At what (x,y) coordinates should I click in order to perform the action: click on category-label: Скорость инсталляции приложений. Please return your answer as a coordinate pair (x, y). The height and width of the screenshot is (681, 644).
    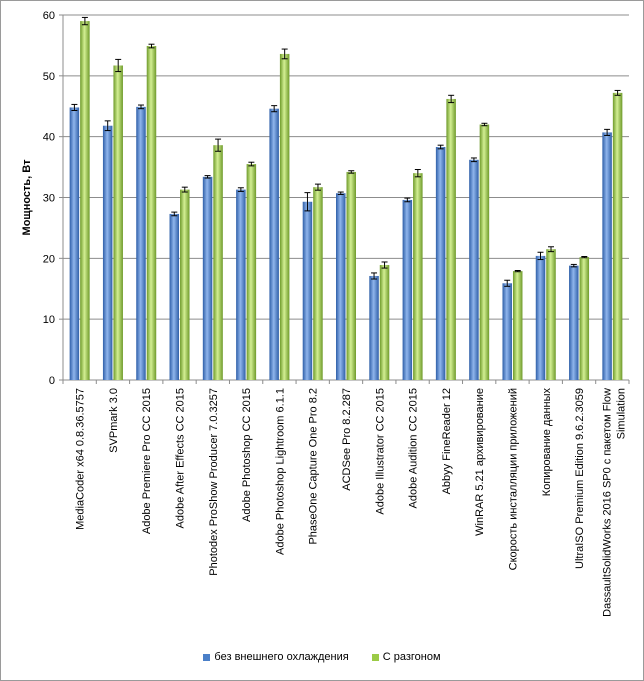
    Looking at the image, I should click on (513, 479).